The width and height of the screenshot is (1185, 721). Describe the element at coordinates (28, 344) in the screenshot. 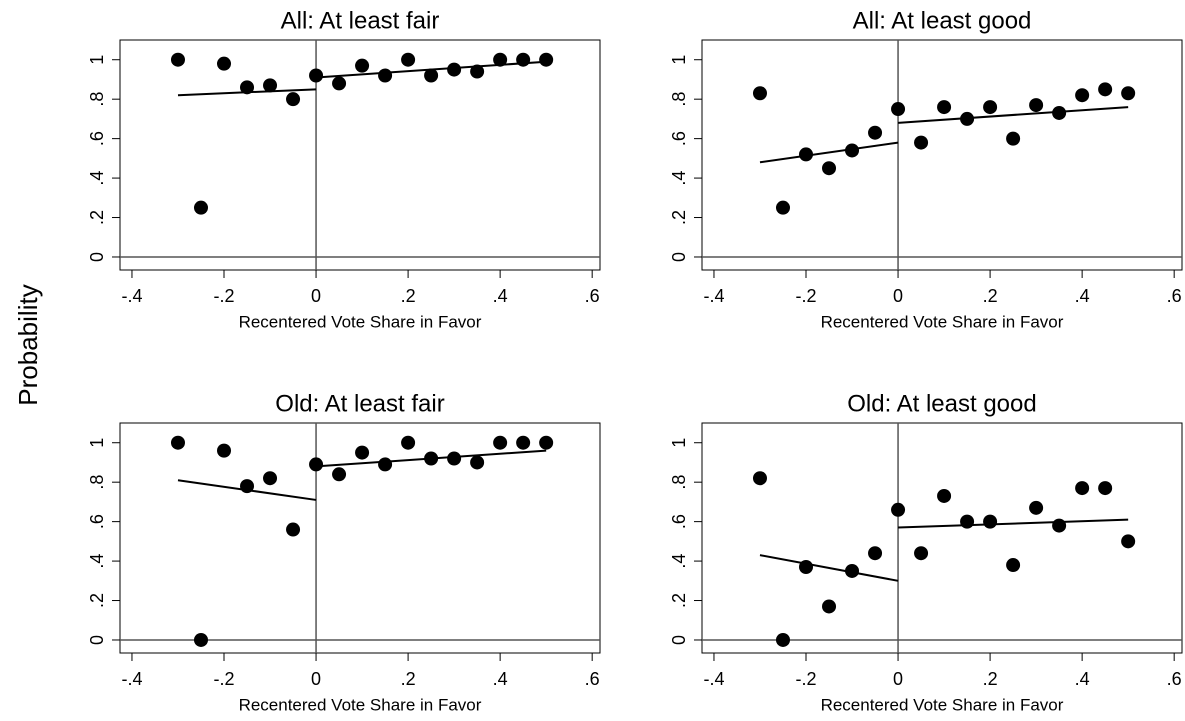

I see `y-axis-label: Probability` at that location.